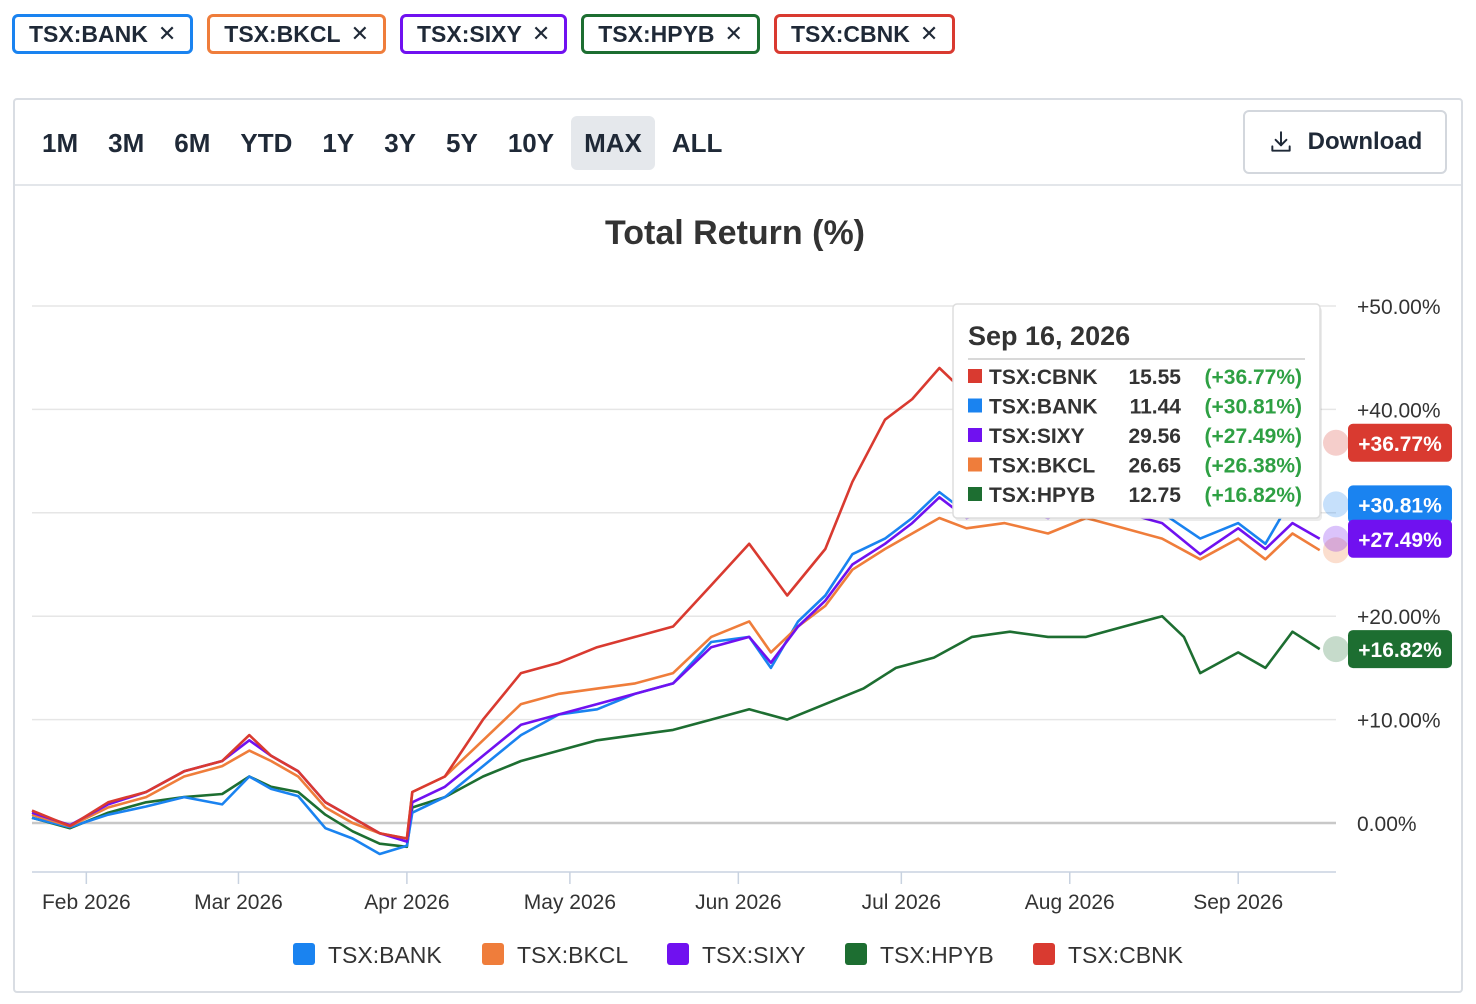  I want to click on ticker-chip: TSX:BANK ✕, so click(103, 34).